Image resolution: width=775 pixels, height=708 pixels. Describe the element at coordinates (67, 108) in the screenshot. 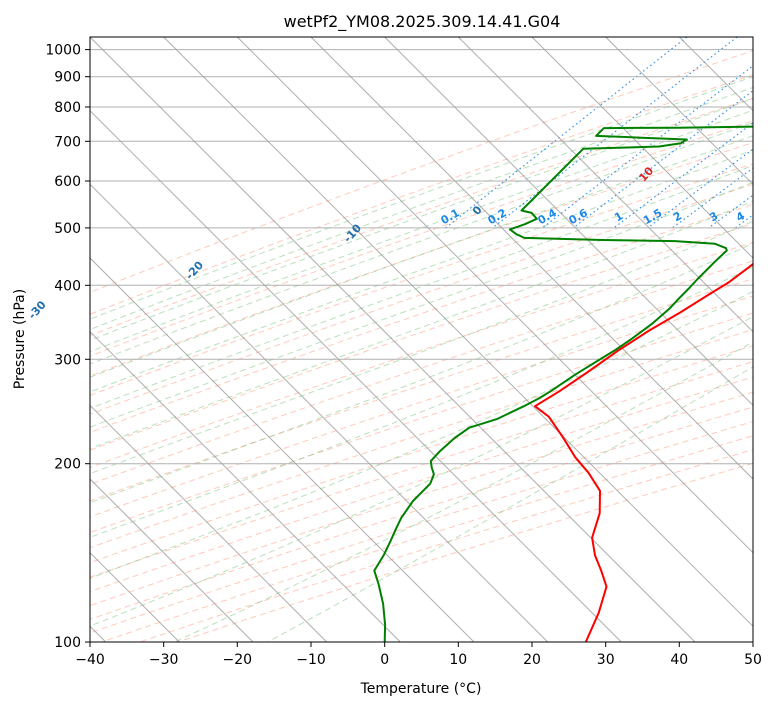

I see `y-tick-label: 800` at that location.